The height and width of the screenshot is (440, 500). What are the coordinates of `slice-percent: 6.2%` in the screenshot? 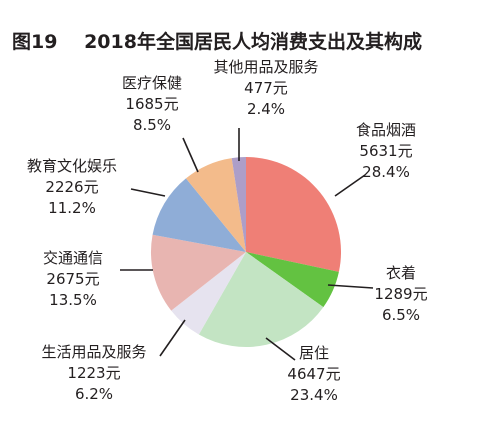 It's located at (94, 394).